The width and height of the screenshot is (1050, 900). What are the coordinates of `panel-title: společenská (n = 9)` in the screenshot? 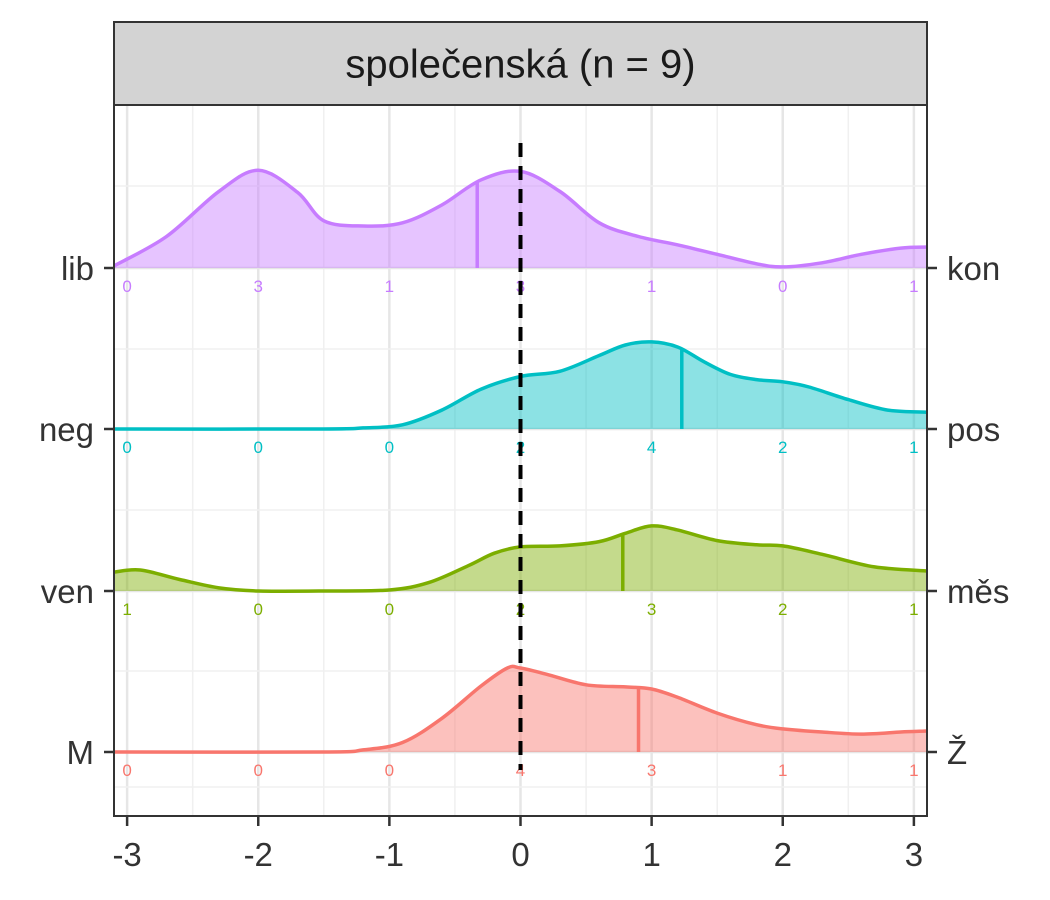 It's located at (520, 65).